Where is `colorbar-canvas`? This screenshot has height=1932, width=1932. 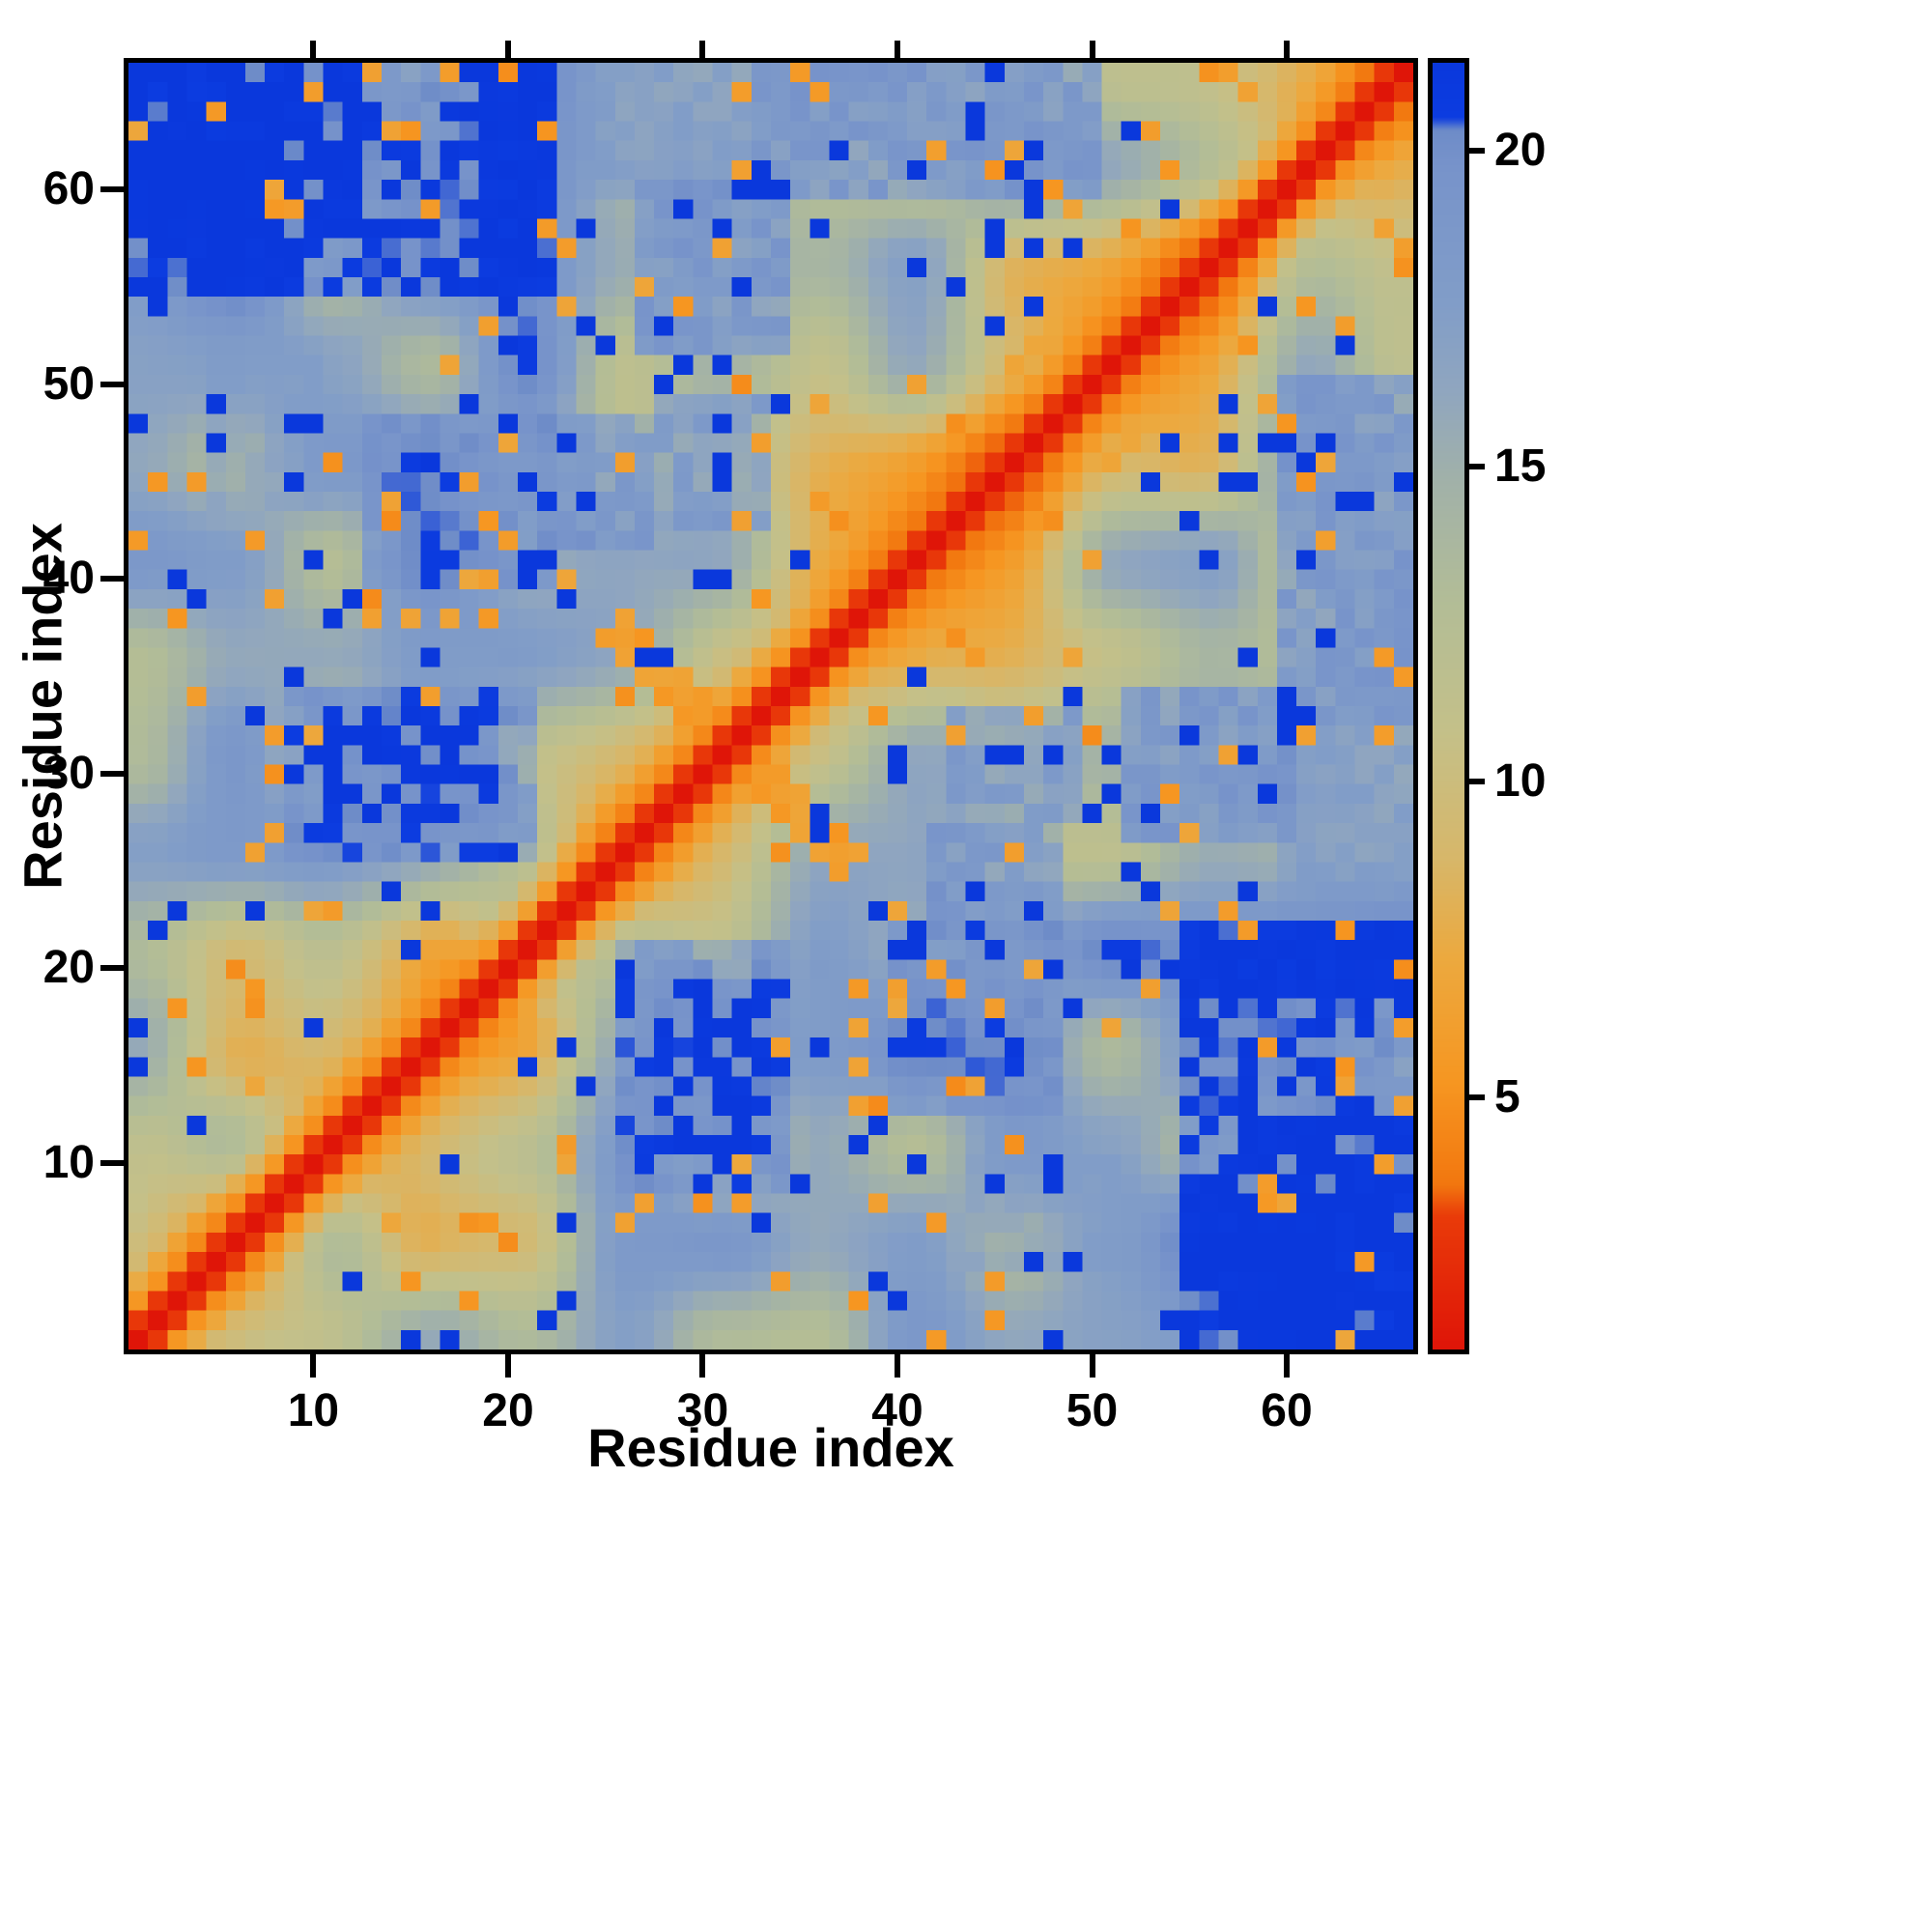 colorbar-canvas is located at coordinates (1448, 706).